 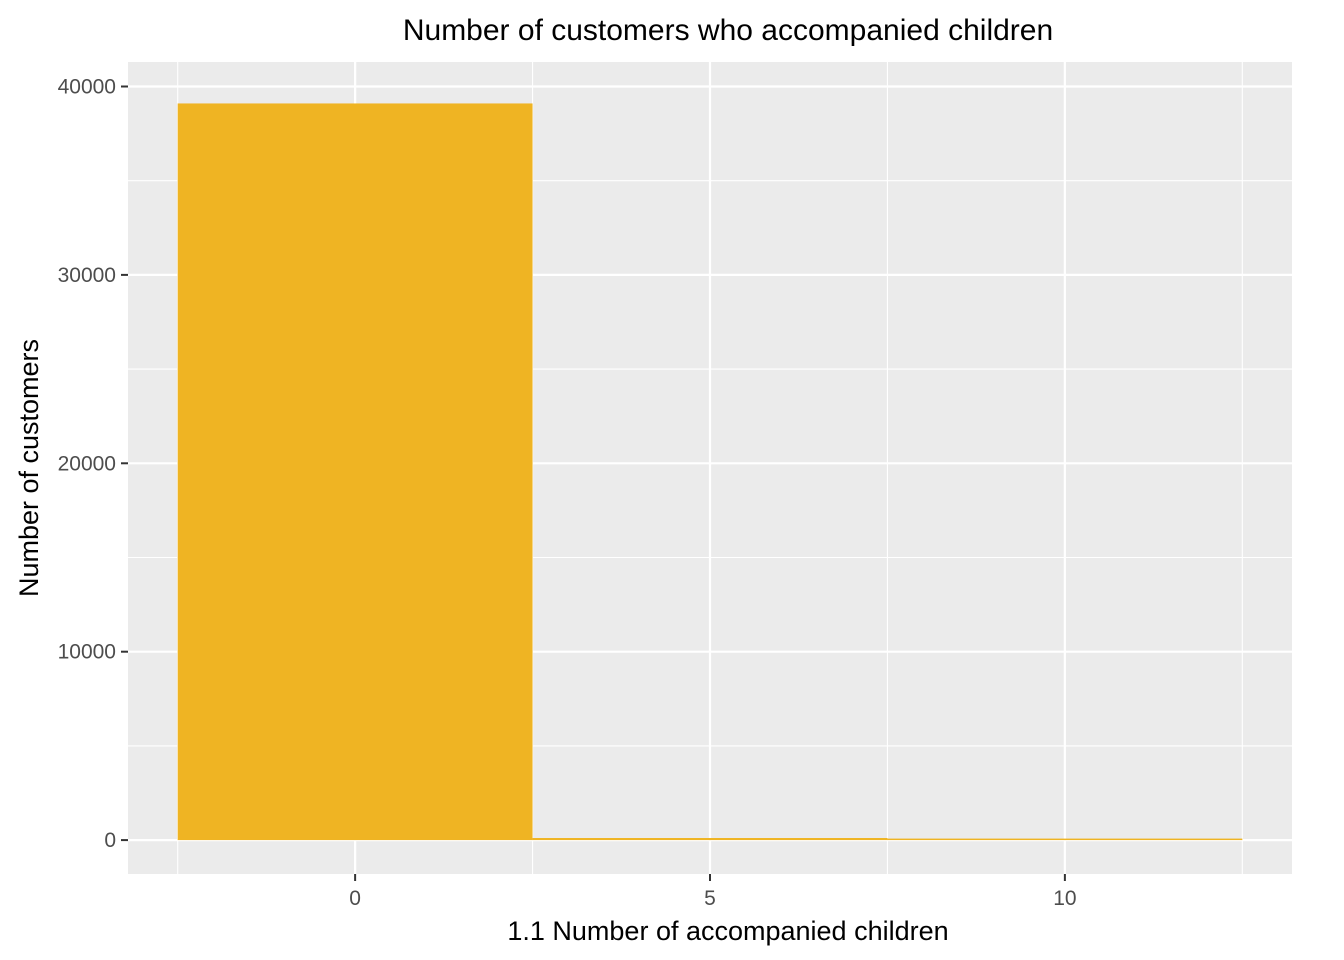 I want to click on x-axis-ticks: 0 5 10, so click(x=713, y=892).